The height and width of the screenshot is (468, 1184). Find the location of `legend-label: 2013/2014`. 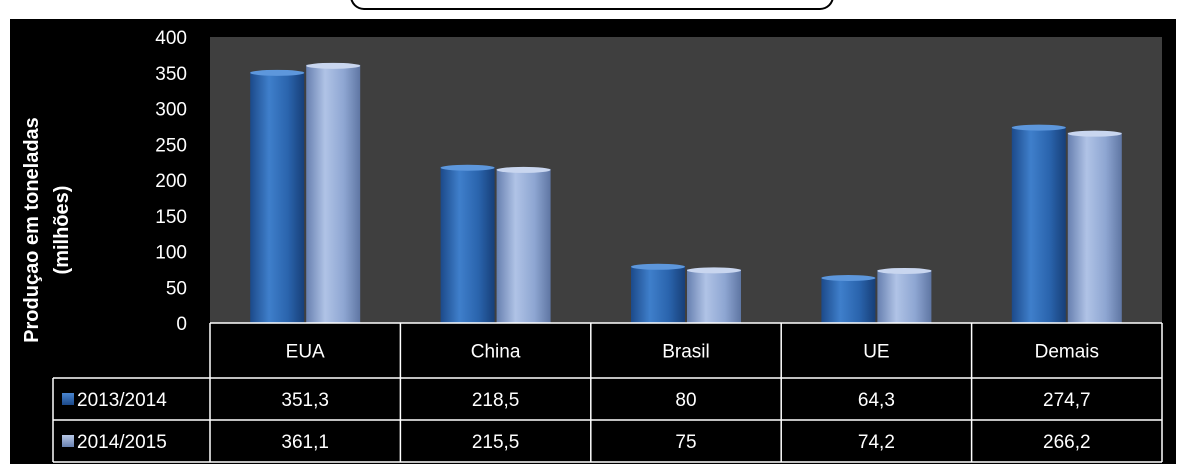

legend-label: 2013/2014 is located at coordinates (122, 400).